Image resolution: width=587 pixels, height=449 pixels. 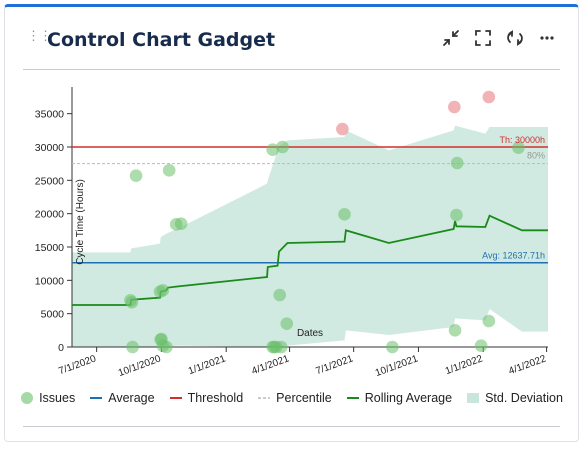 I want to click on legend-item-percentile: Percentile, so click(x=294, y=398).